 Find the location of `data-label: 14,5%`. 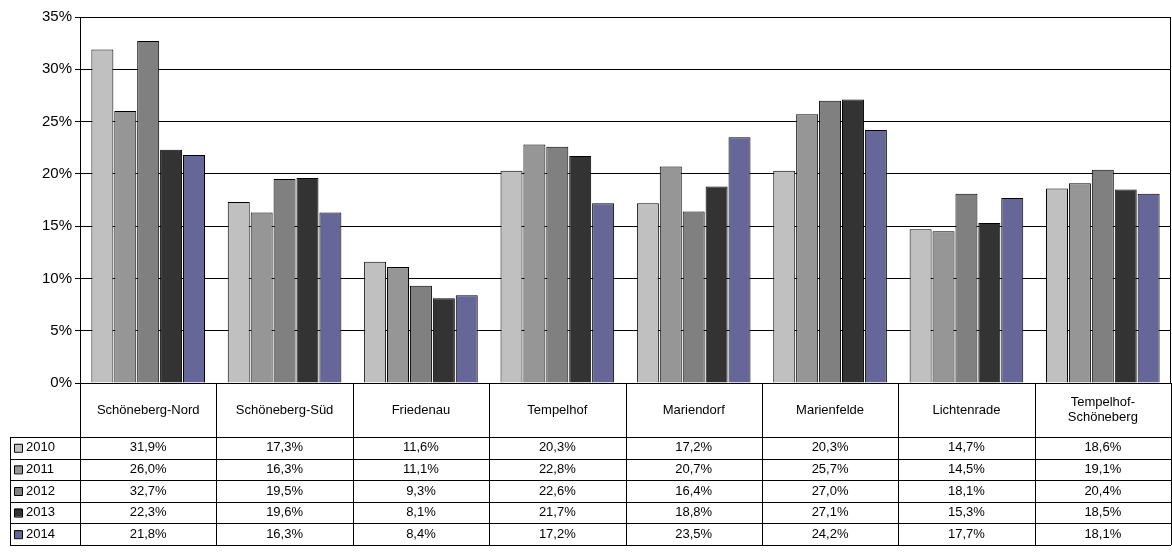

data-label: 14,5% is located at coordinates (967, 468).